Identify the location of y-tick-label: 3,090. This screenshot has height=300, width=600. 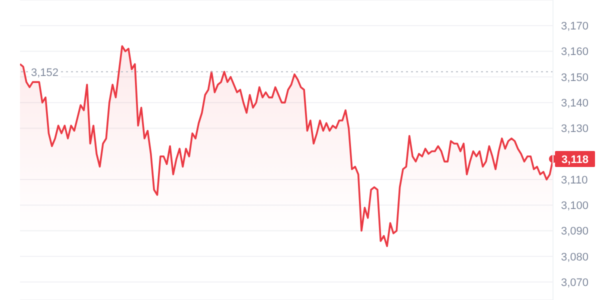
(575, 232).